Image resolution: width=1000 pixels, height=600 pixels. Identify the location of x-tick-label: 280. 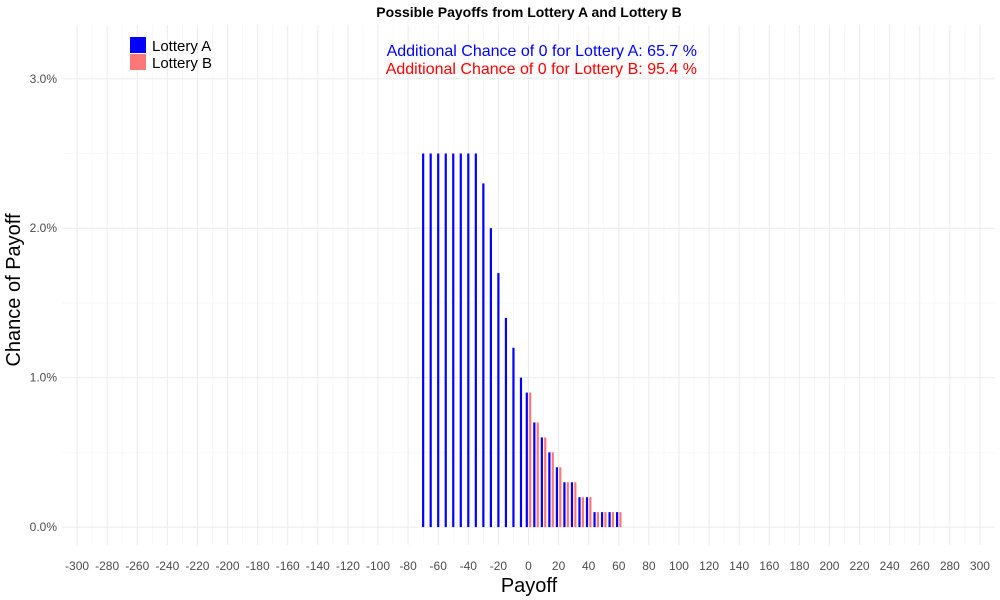
(950, 566).